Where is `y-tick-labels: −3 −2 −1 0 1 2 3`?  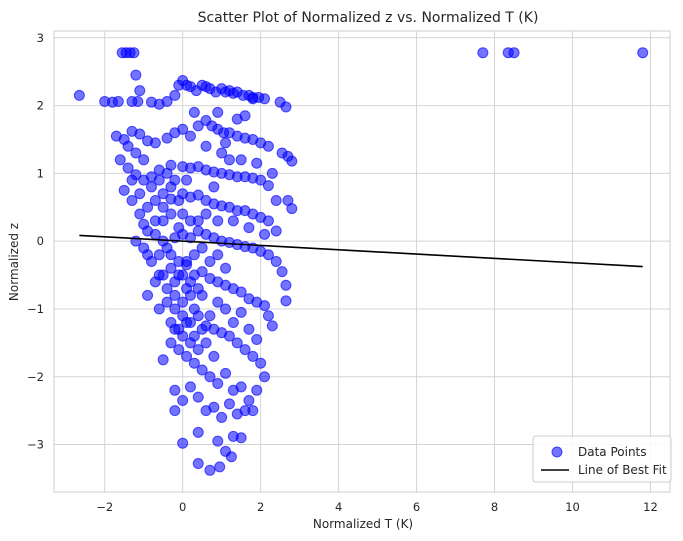 y-tick-labels: −3 −2 −1 0 1 2 3 is located at coordinates (35, 241).